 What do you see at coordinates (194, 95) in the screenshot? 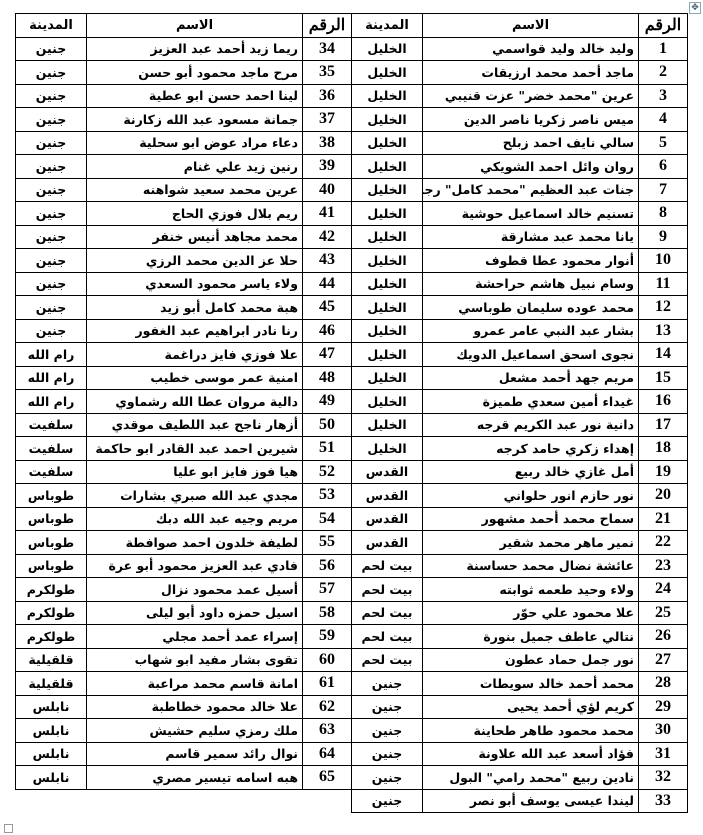
I see `student-name: لينا احمد حسن ابو عطية` at bounding box center [194, 95].